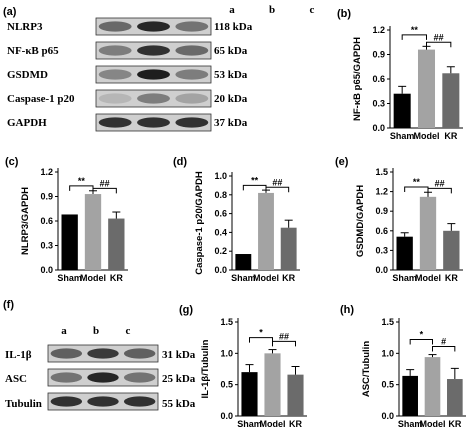  Describe the element at coordinates (8, 305) in the screenshot. I see `panel-label-f: (f)` at that location.